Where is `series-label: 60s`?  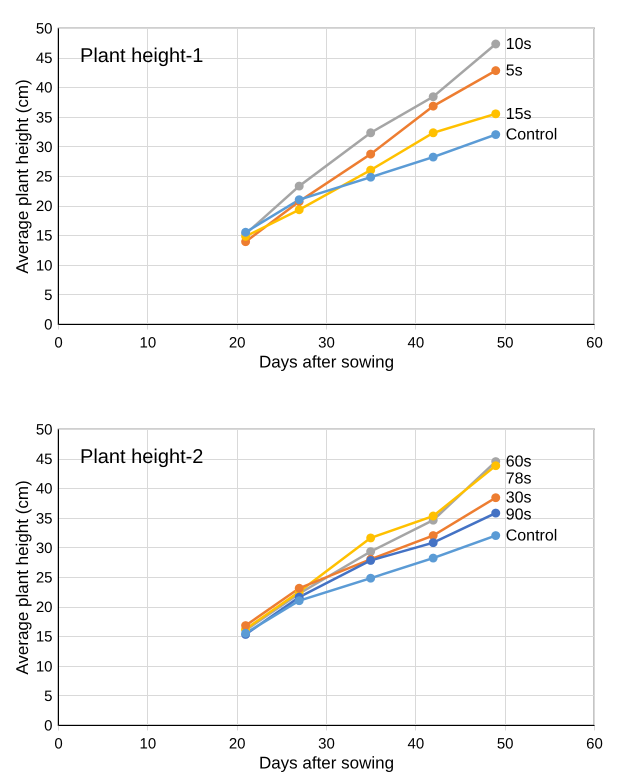
series-label: 60s is located at coordinates (519, 462).